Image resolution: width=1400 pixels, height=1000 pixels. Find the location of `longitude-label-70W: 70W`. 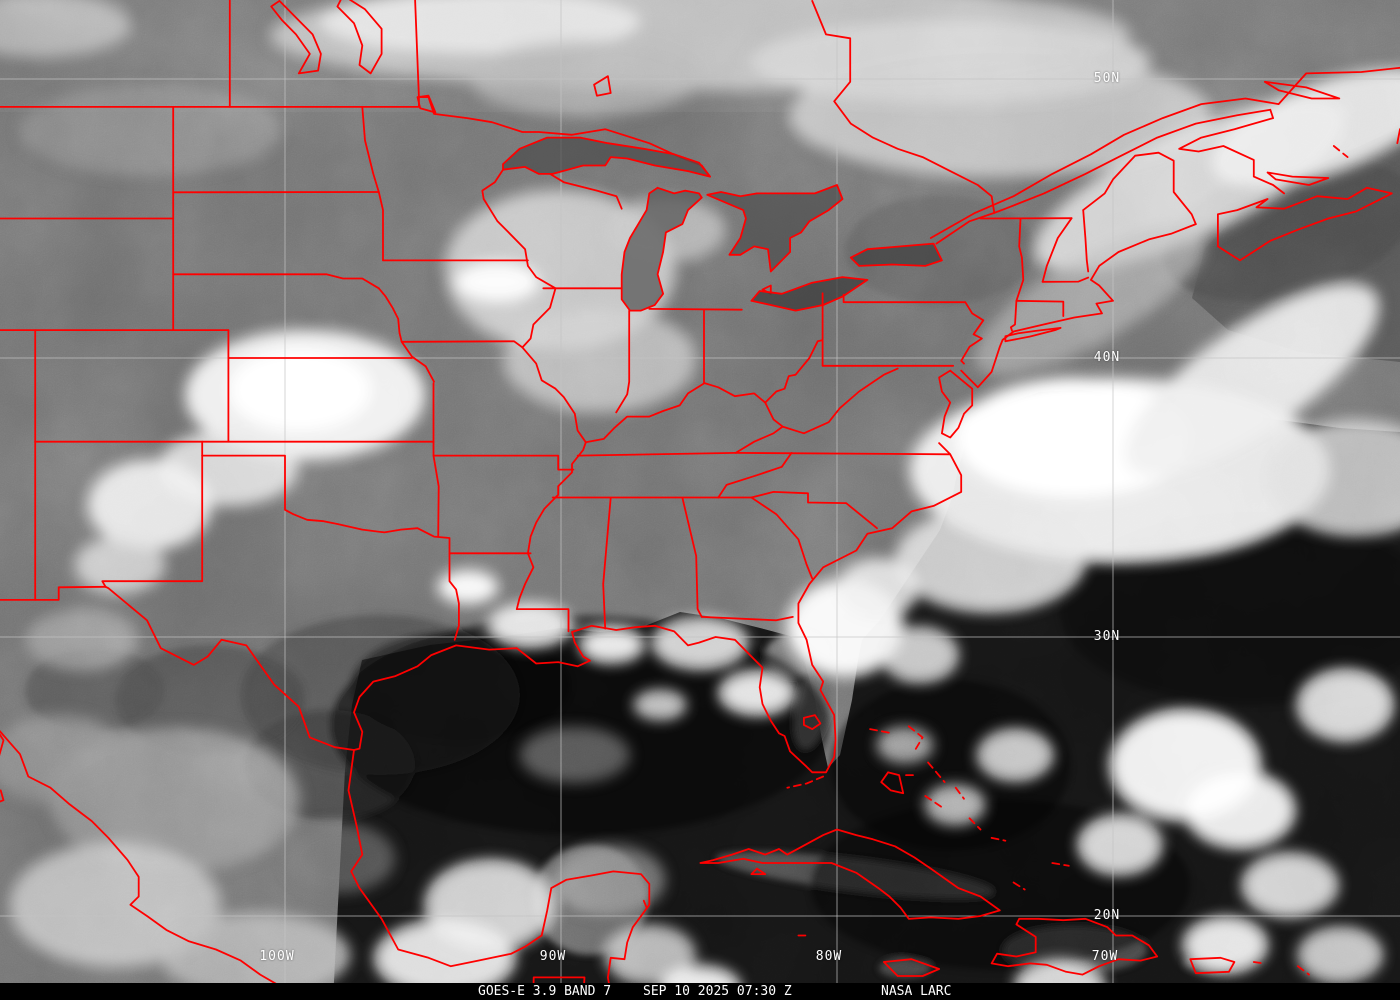

longitude-label-70W: 70W is located at coordinates (1105, 956).